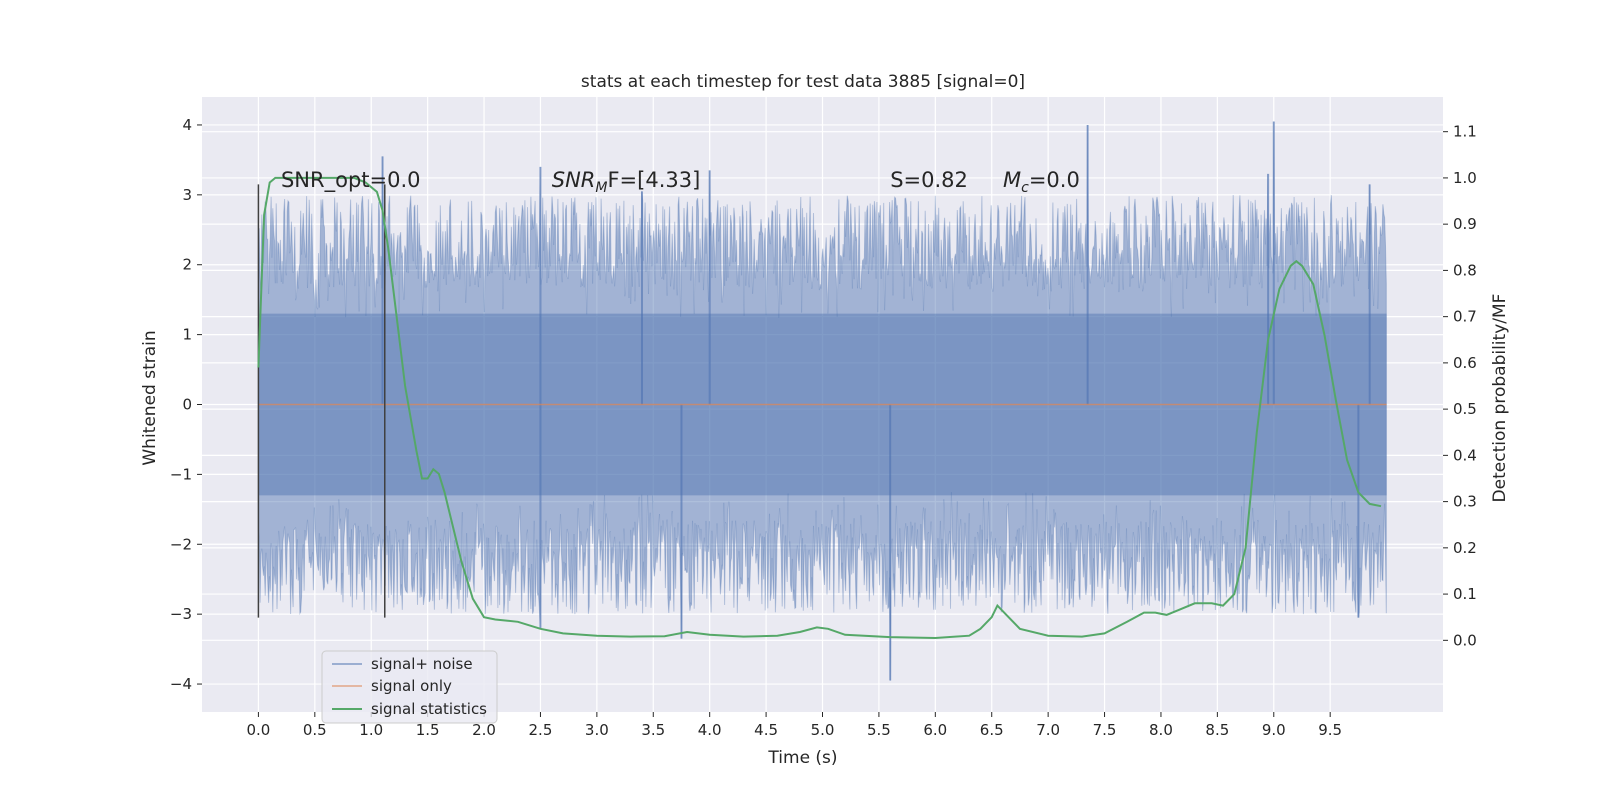 The height and width of the screenshot is (800, 1600). What do you see at coordinates (1465, 224) in the screenshot?
I see `y2-tick-label: 0.9` at bounding box center [1465, 224].